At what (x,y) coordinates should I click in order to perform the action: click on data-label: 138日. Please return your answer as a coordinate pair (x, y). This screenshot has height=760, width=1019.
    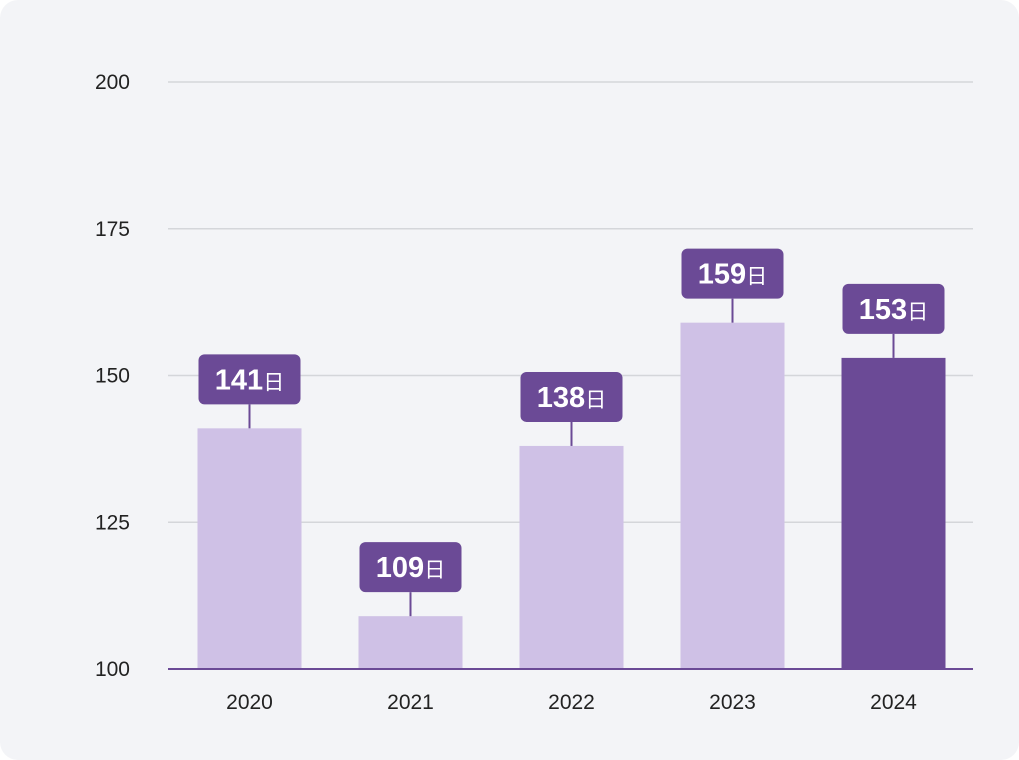
    Looking at the image, I should click on (571, 398).